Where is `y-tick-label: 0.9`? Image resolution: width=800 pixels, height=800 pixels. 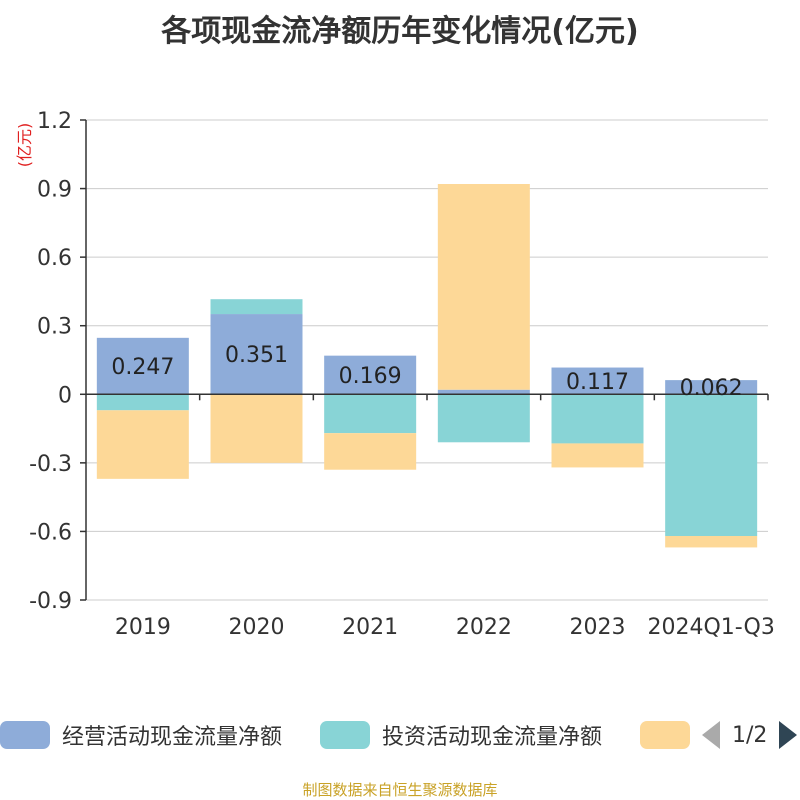
y-tick-label: 0.9 is located at coordinates (54, 190).